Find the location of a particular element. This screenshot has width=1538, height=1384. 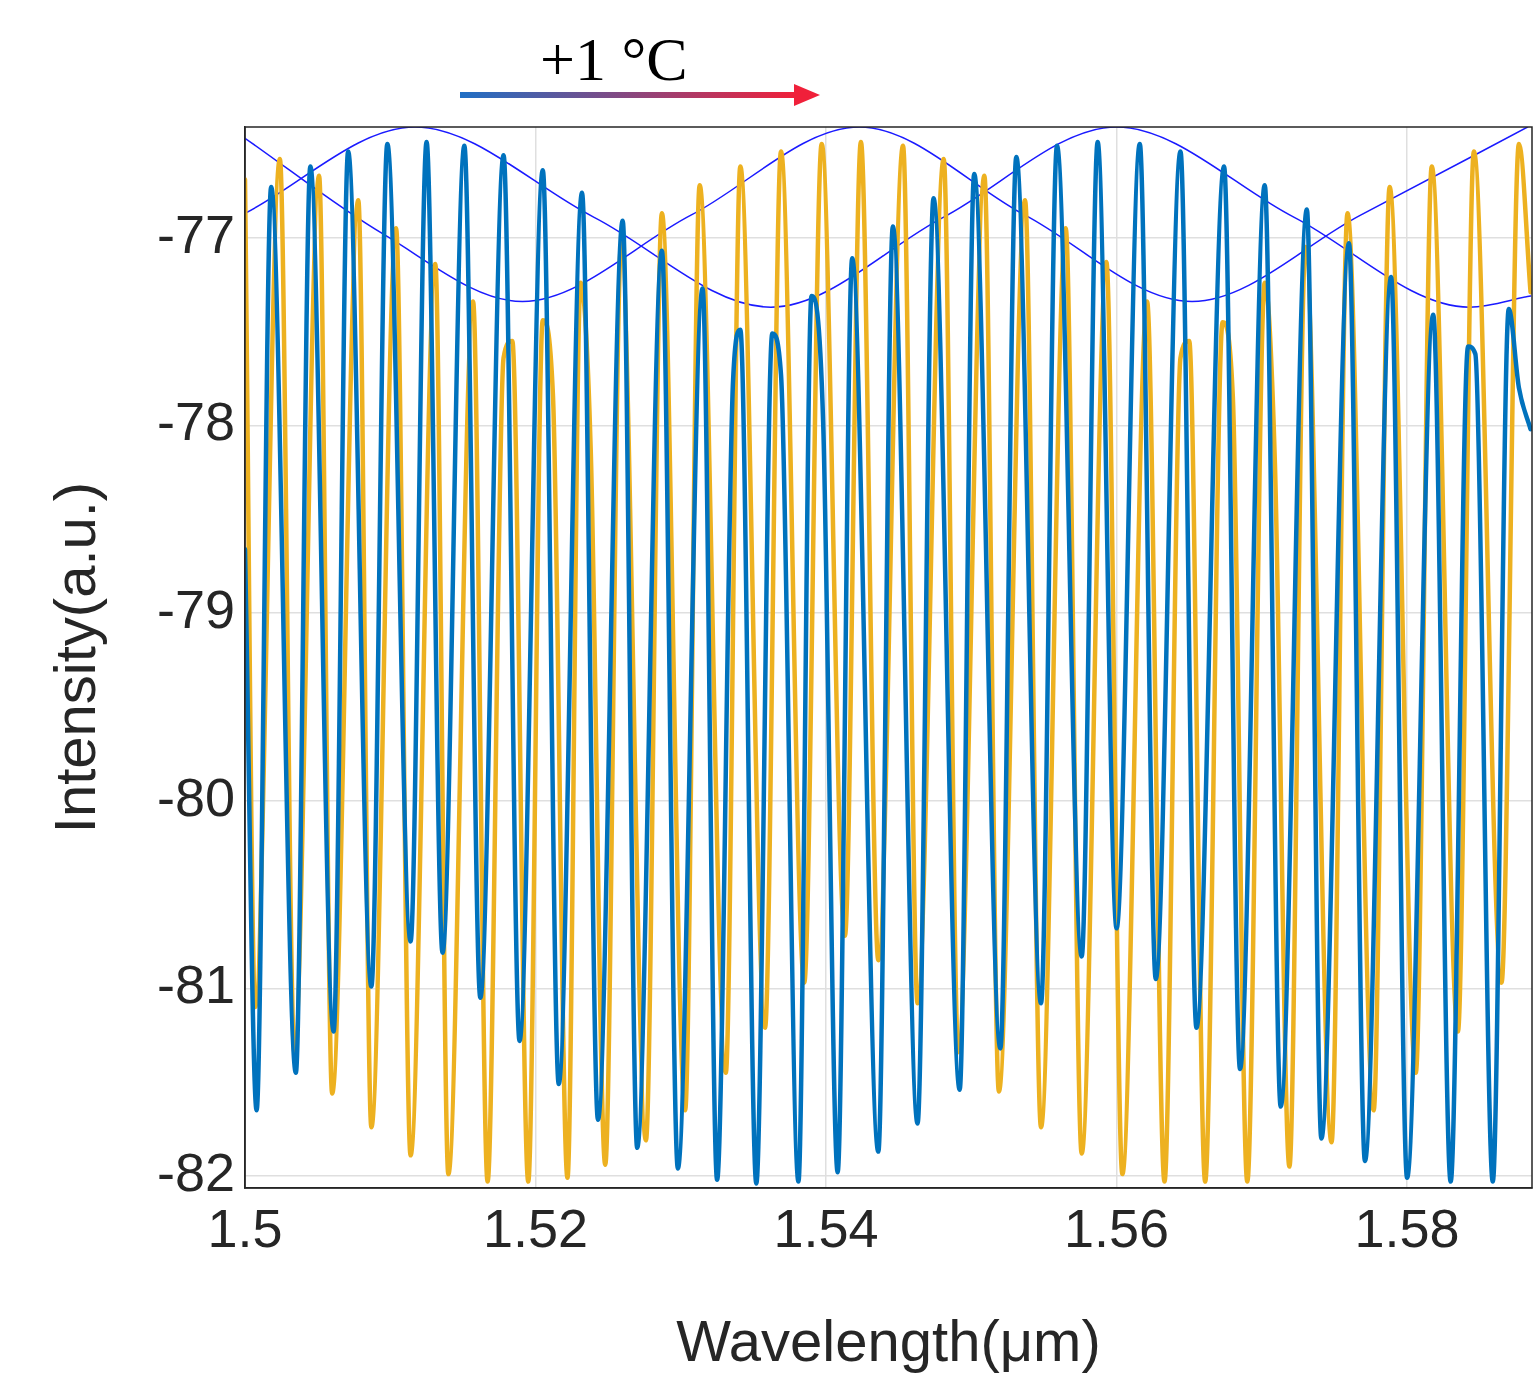

x-tick-label: 1.52 is located at coordinates (535, 1228).